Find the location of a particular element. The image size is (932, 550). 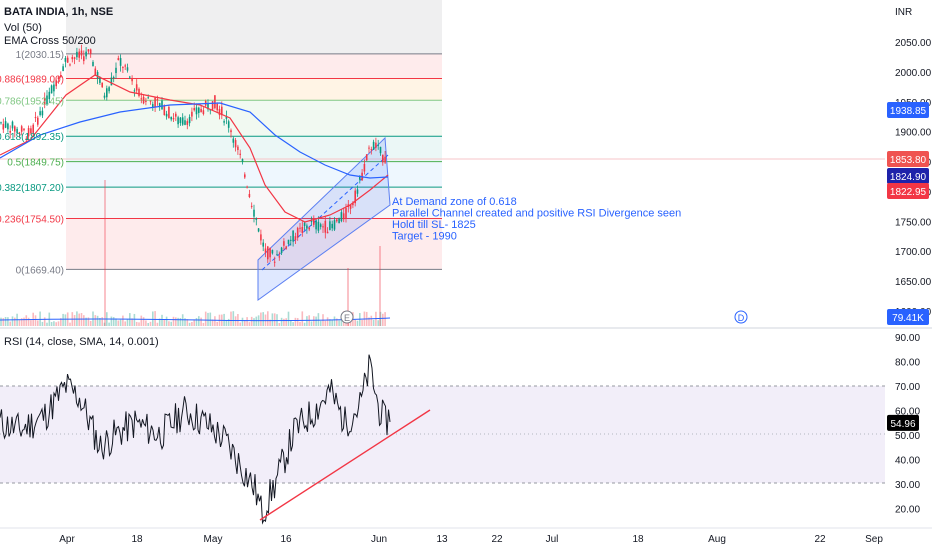

earnings-marker: E is located at coordinates (347, 317).